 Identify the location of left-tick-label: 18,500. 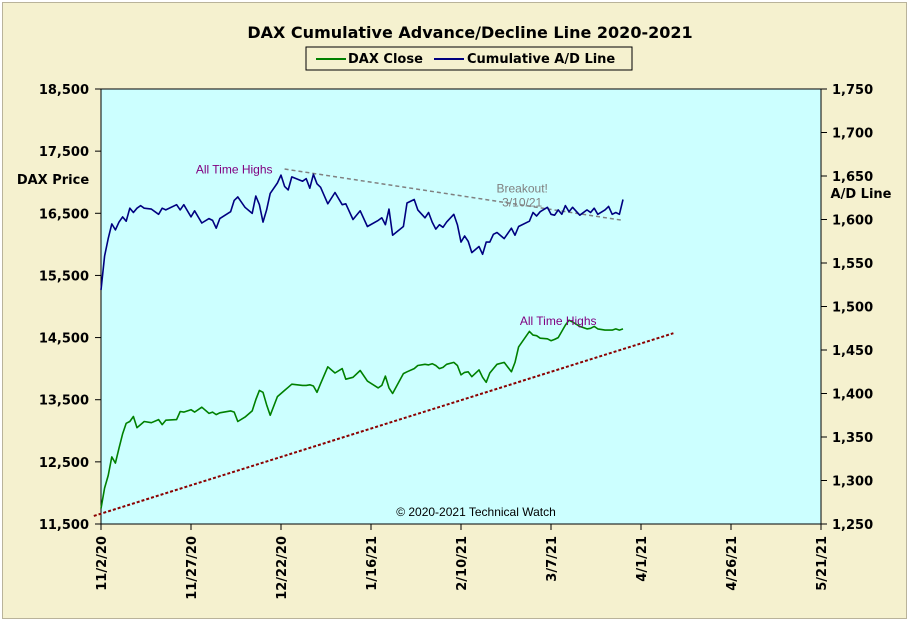
(64, 90).